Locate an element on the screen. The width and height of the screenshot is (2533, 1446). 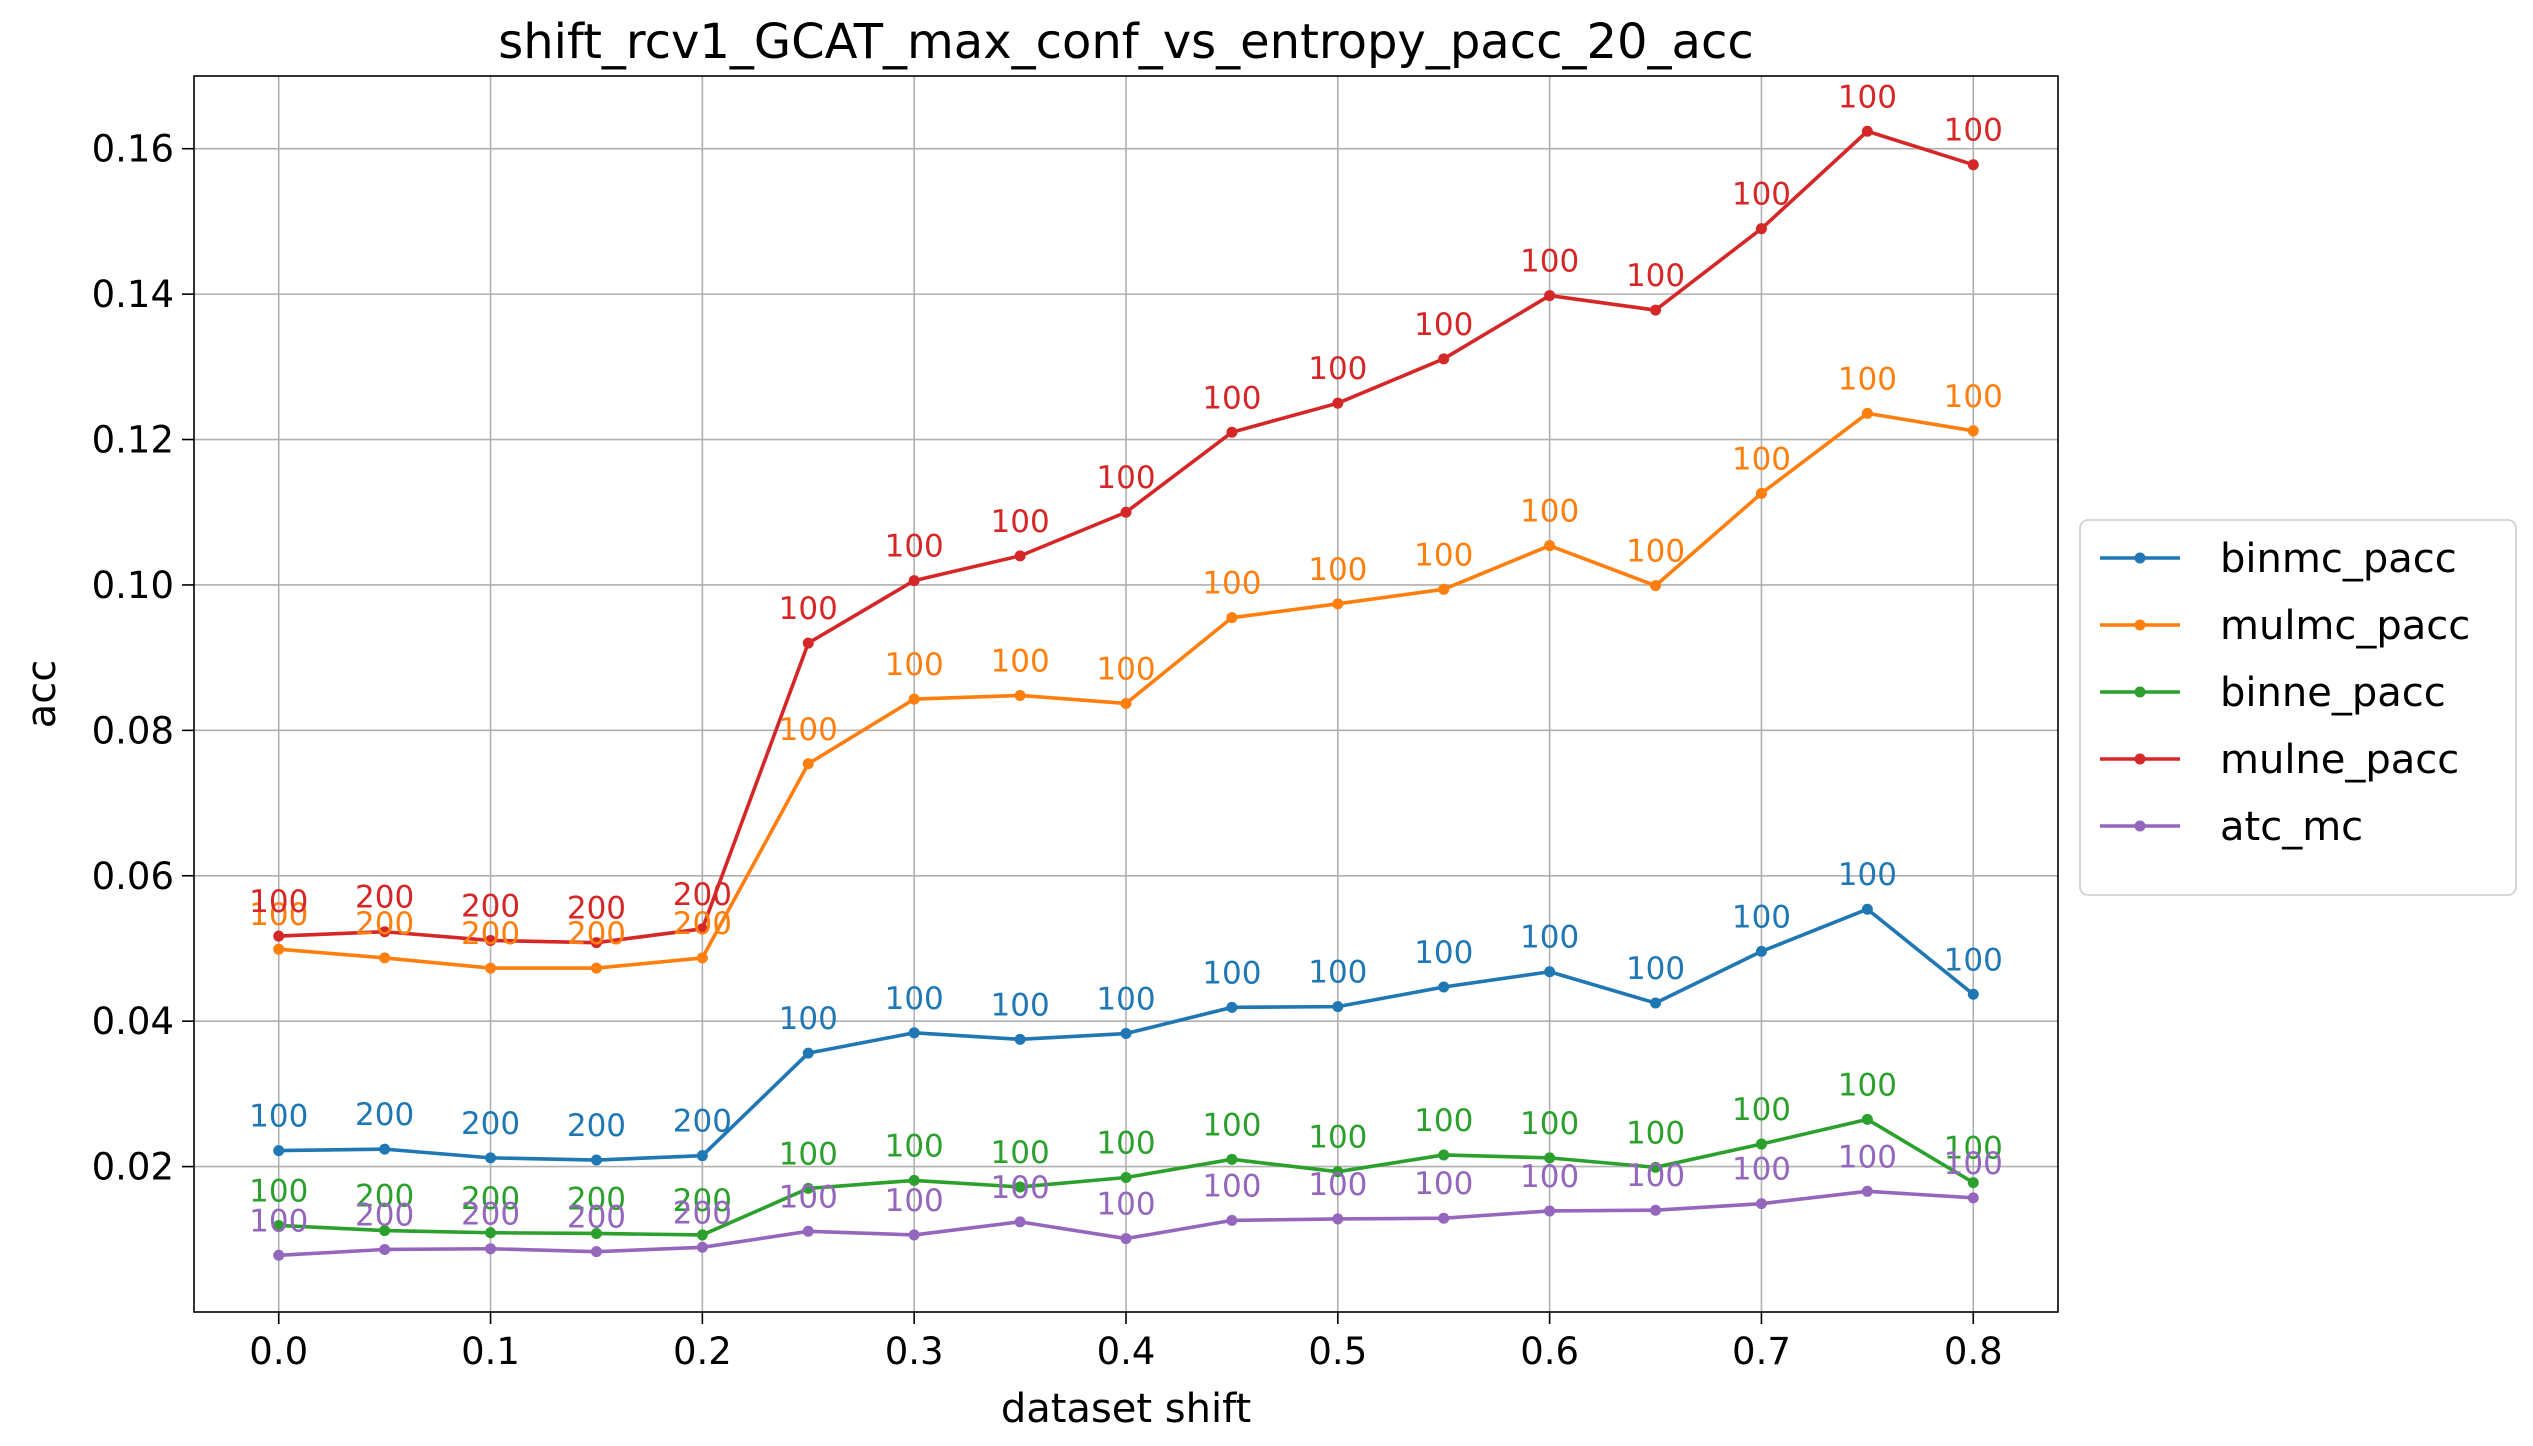
y-tick-label: 0.10 is located at coordinates (133, 585).